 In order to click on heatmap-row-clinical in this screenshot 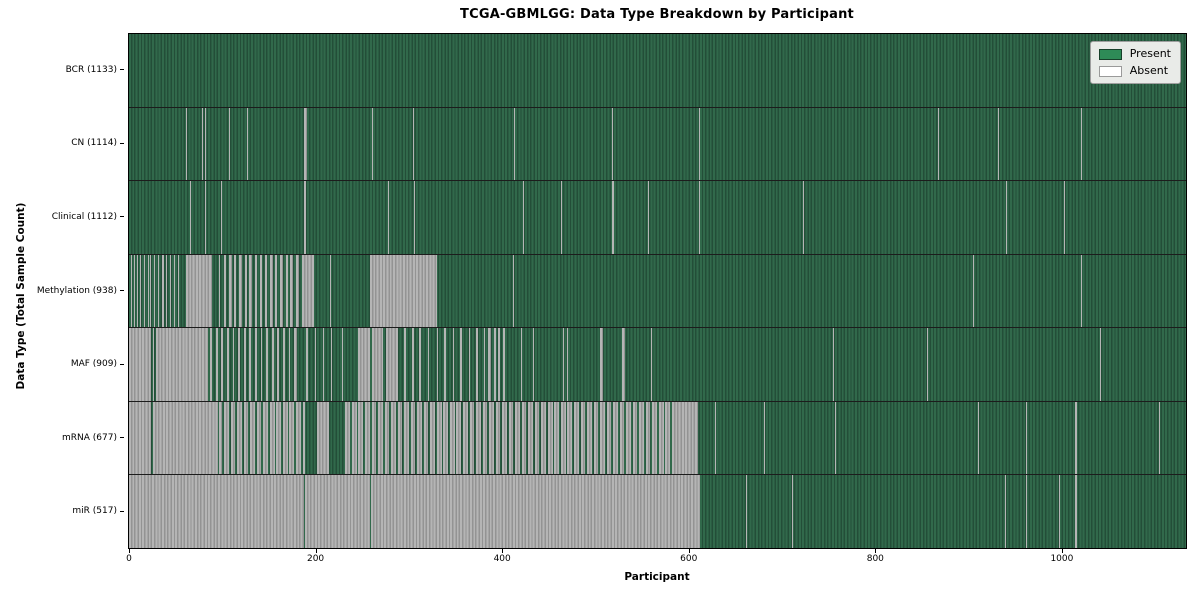, I will do `click(657, 218)`.